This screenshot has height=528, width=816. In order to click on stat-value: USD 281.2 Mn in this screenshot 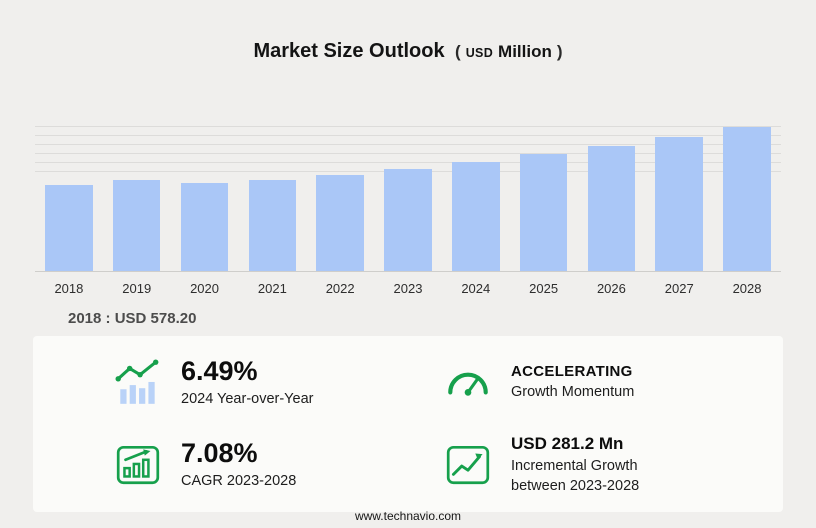, I will do `click(567, 444)`.